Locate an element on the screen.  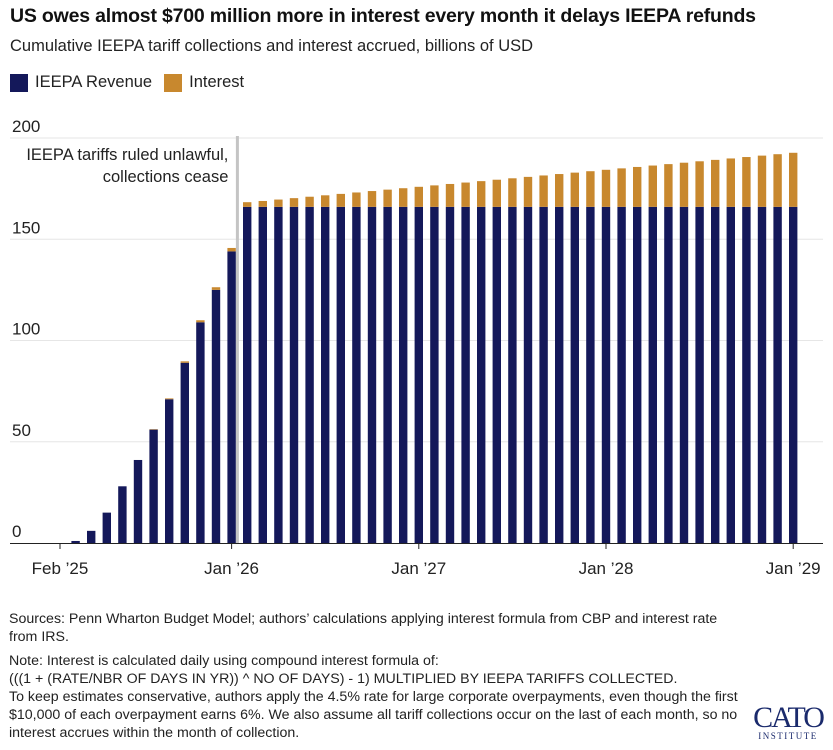
y-tick-label: 200 is located at coordinates (26, 126).